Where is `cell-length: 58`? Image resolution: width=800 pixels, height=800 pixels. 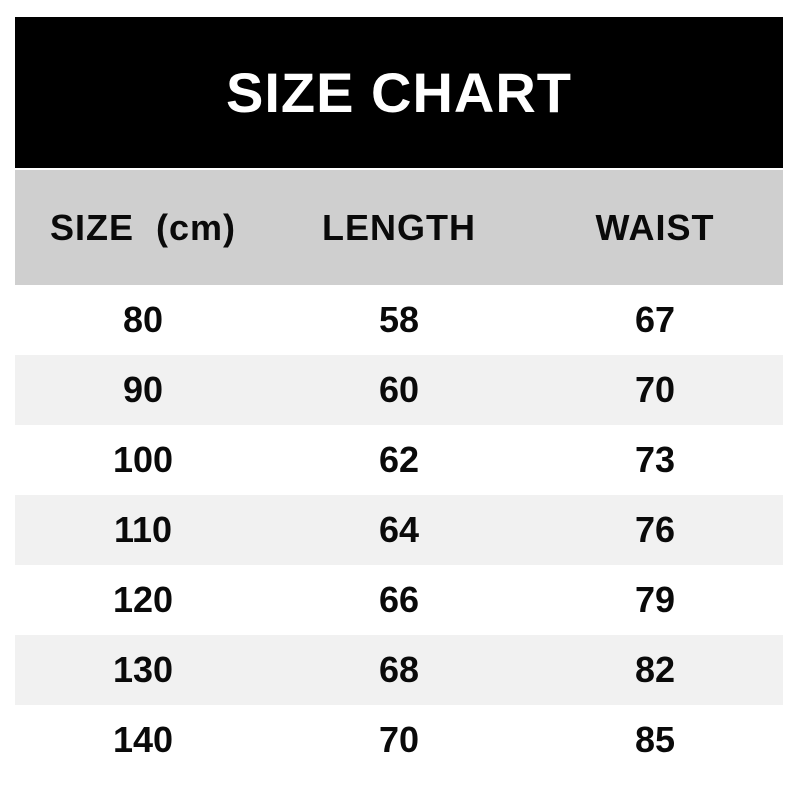 cell-length: 58 is located at coordinates (399, 319).